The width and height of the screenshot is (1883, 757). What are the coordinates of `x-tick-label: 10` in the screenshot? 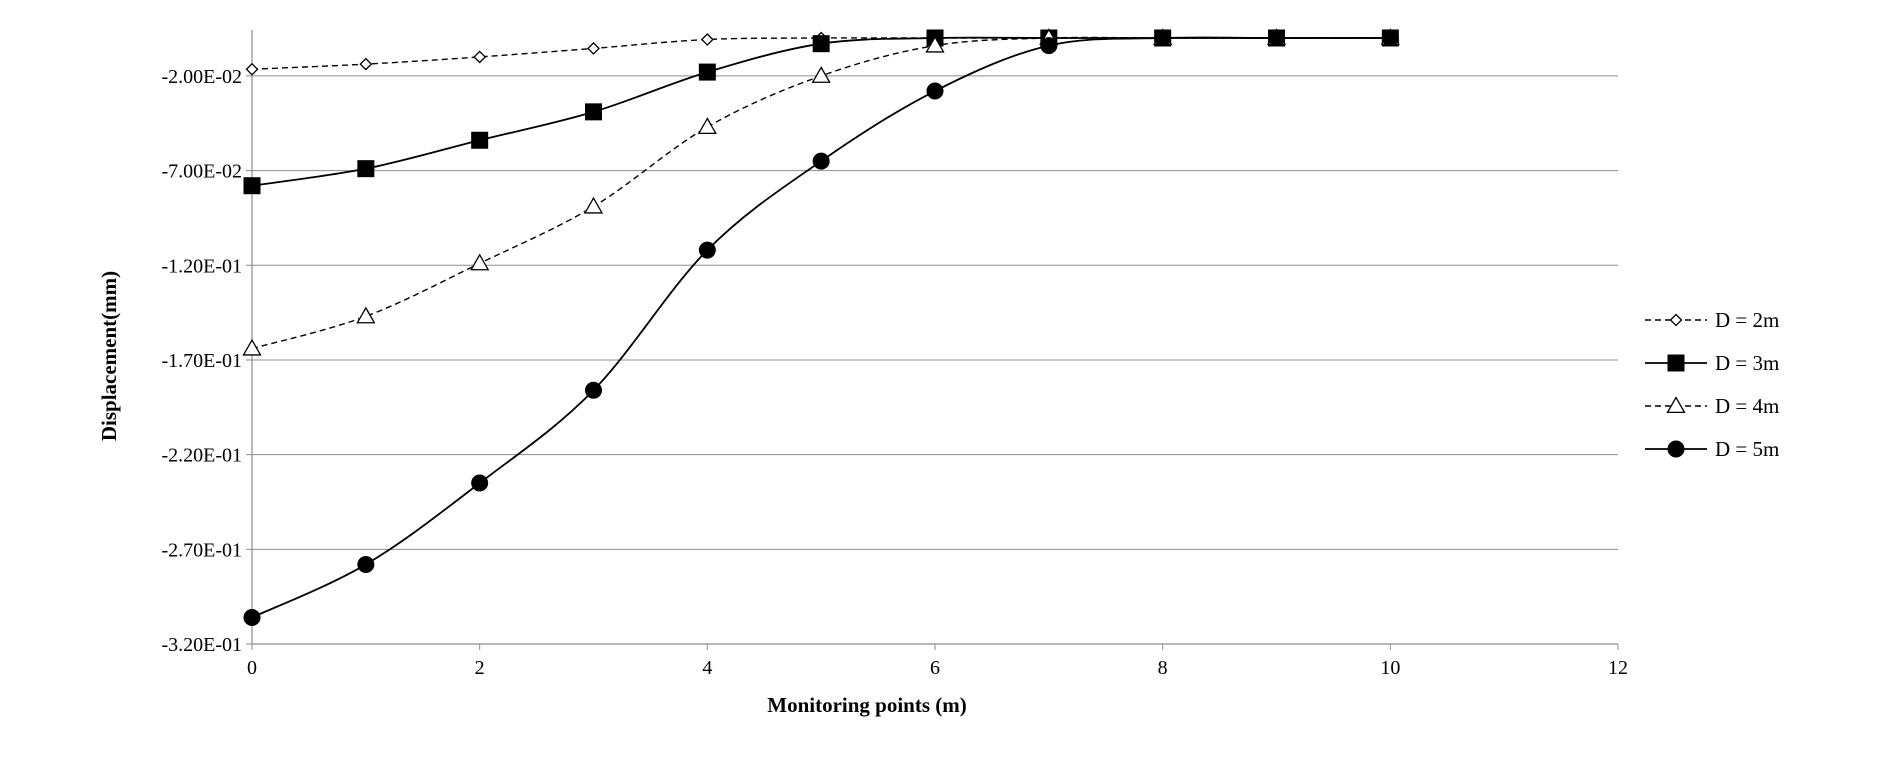 It's located at (1390, 668).